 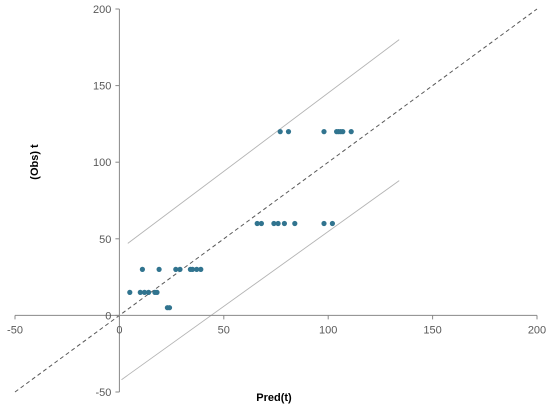 I want to click on x-tick-label: 150, so click(x=432, y=330).